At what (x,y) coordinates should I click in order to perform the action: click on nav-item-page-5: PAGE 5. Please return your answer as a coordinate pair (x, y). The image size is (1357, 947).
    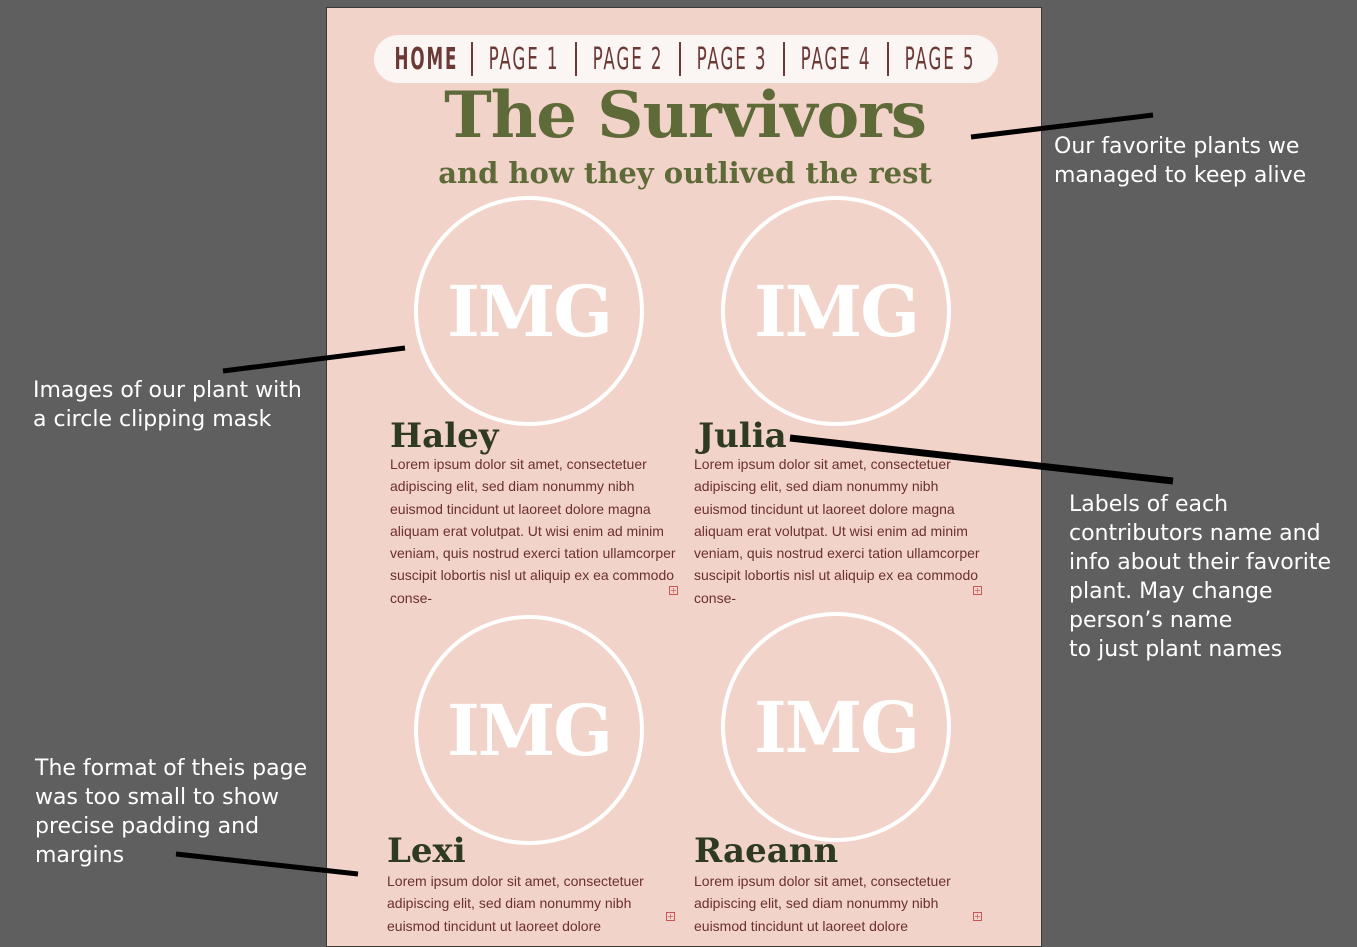
    Looking at the image, I should click on (940, 59).